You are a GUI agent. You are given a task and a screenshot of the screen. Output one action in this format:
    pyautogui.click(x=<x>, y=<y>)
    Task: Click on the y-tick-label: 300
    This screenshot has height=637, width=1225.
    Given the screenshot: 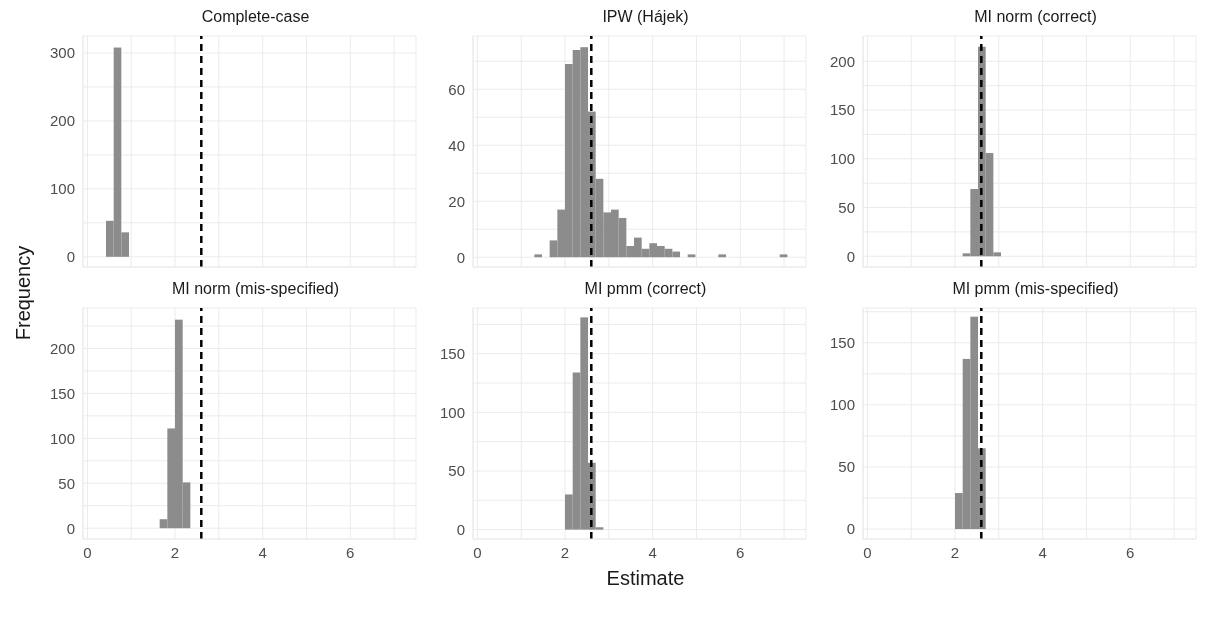 What is the action you would take?
    pyautogui.click(x=62, y=53)
    